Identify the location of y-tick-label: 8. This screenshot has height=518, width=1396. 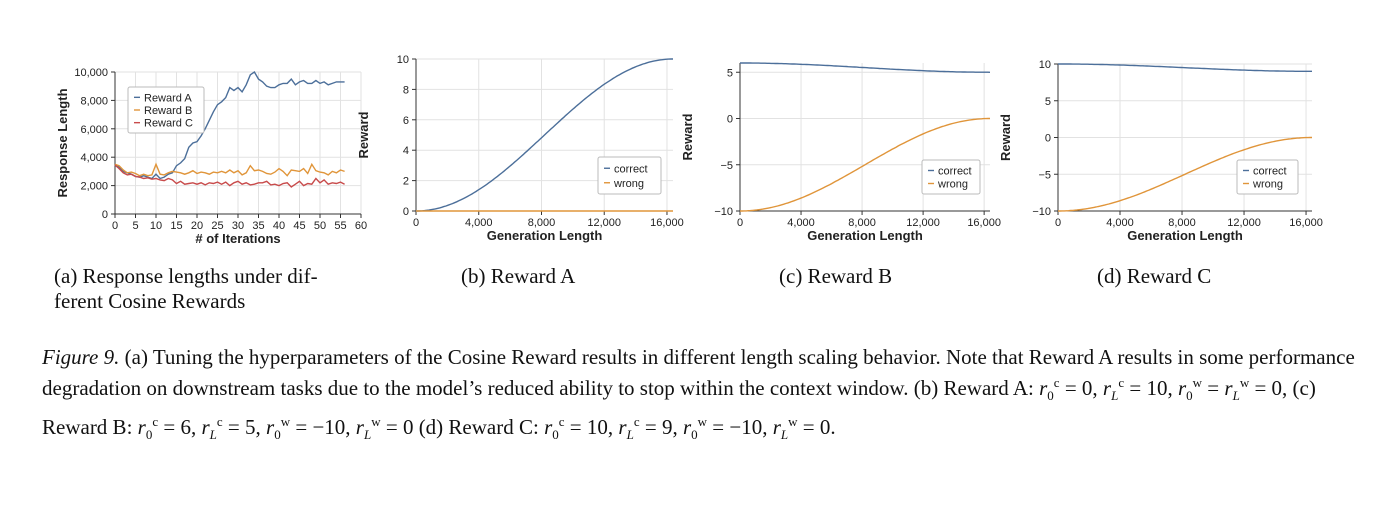
(406, 90).